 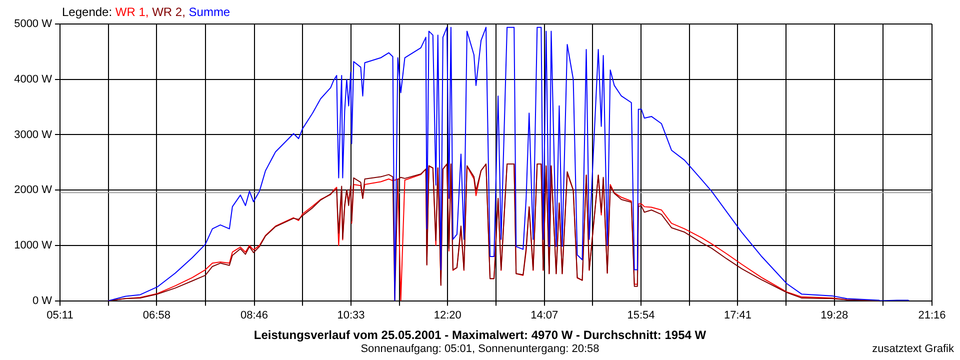 I want to click on y-tick-label: 5000 W, so click(x=33, y=24).